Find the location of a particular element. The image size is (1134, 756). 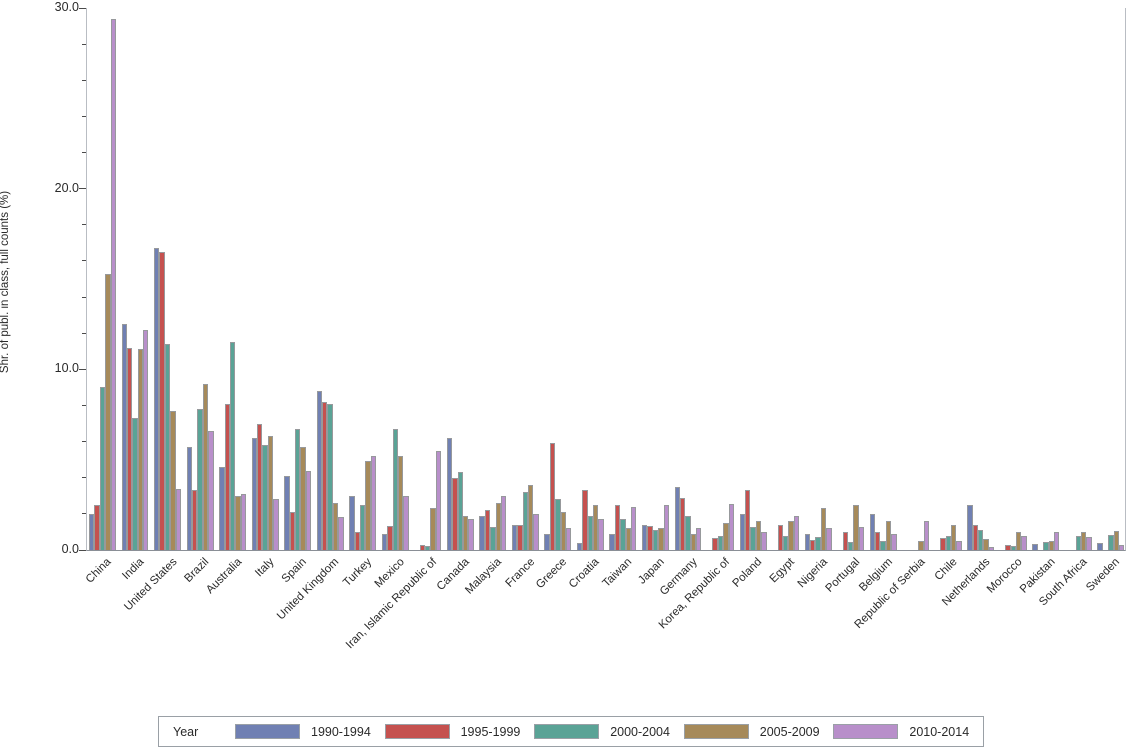

x-tick-label-text: Egypt is located at coordinates (782, 571).